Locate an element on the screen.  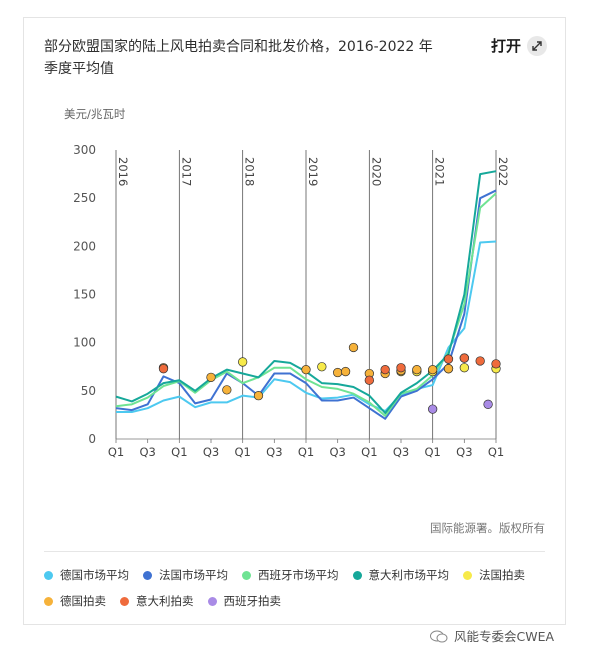
y-tick-label: 150 is located at coordinates (84, 295).